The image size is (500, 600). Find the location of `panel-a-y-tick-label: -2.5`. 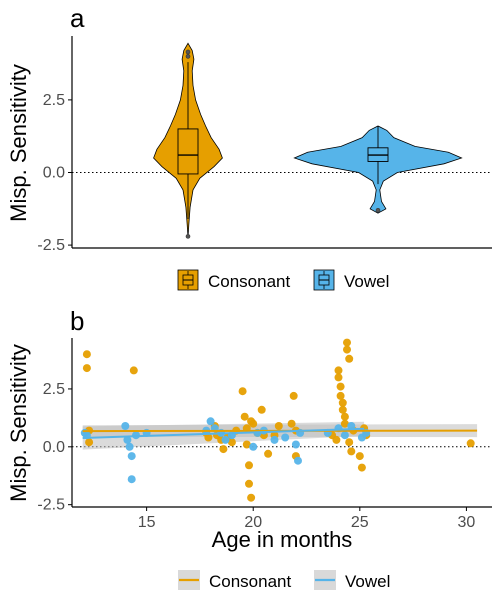

panel-a-y-tick-label: -2.5 is located at coordinates (51, 245).